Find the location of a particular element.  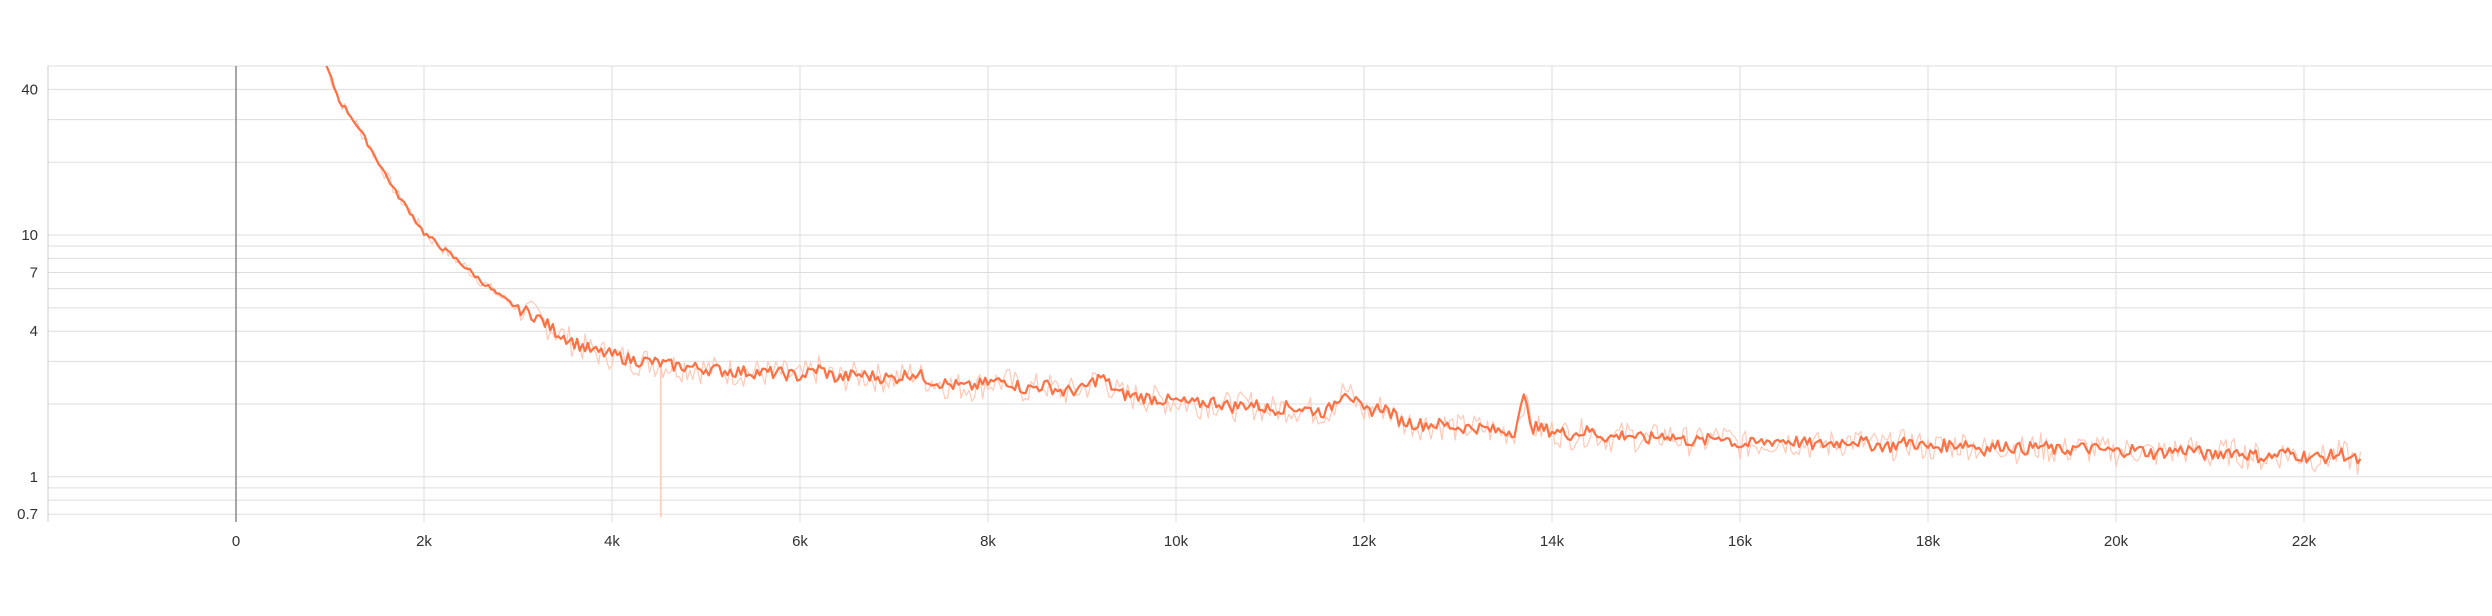

x-tick-label: 14k is located at coordinates (1552, 541).